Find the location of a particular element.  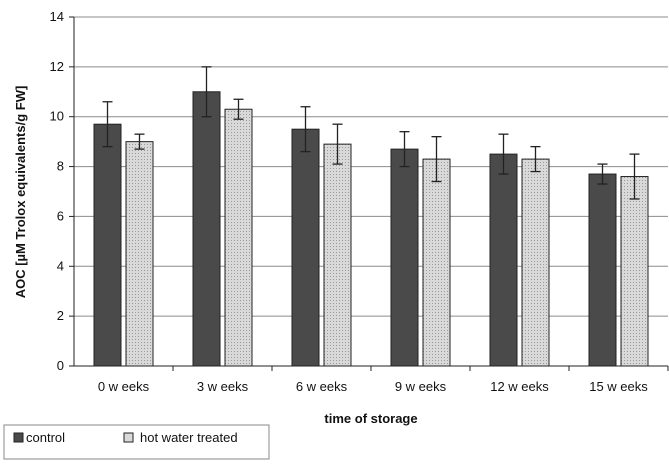

x-tick-label: 0 w eeks is located at coordinates (124, 386).